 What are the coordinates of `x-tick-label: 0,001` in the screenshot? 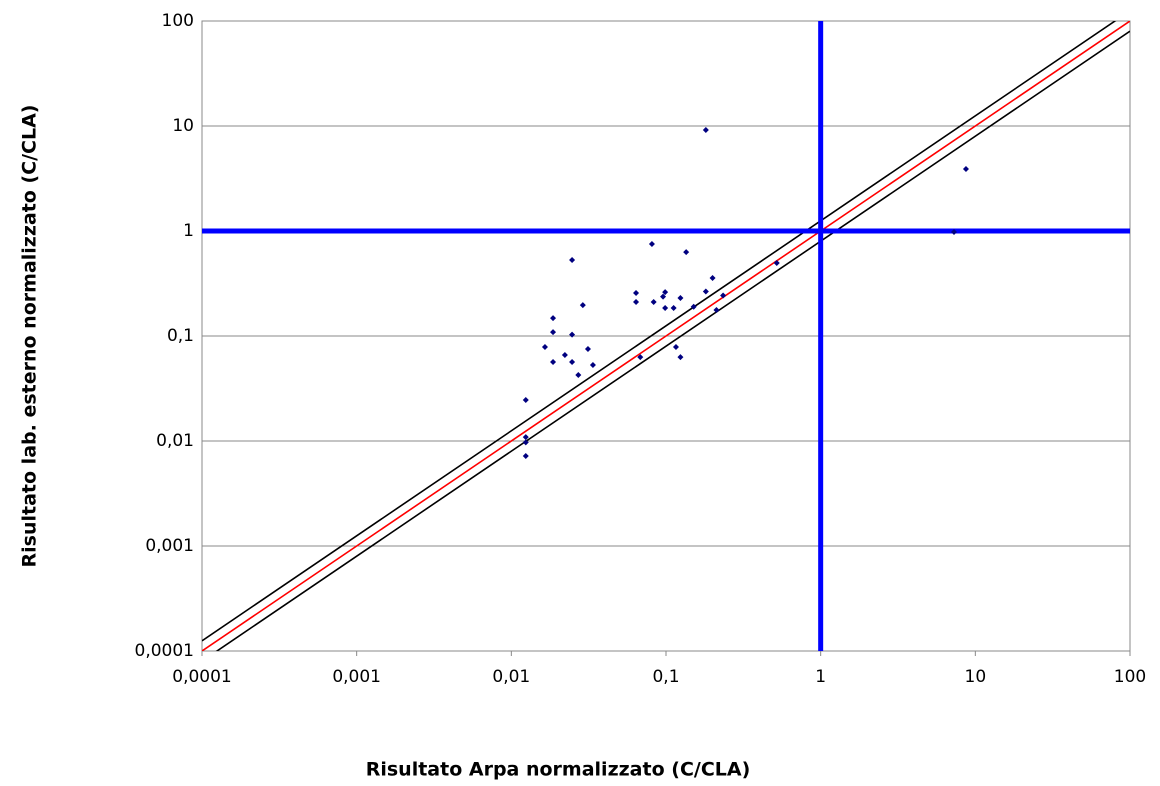 It's located at (356, 677).